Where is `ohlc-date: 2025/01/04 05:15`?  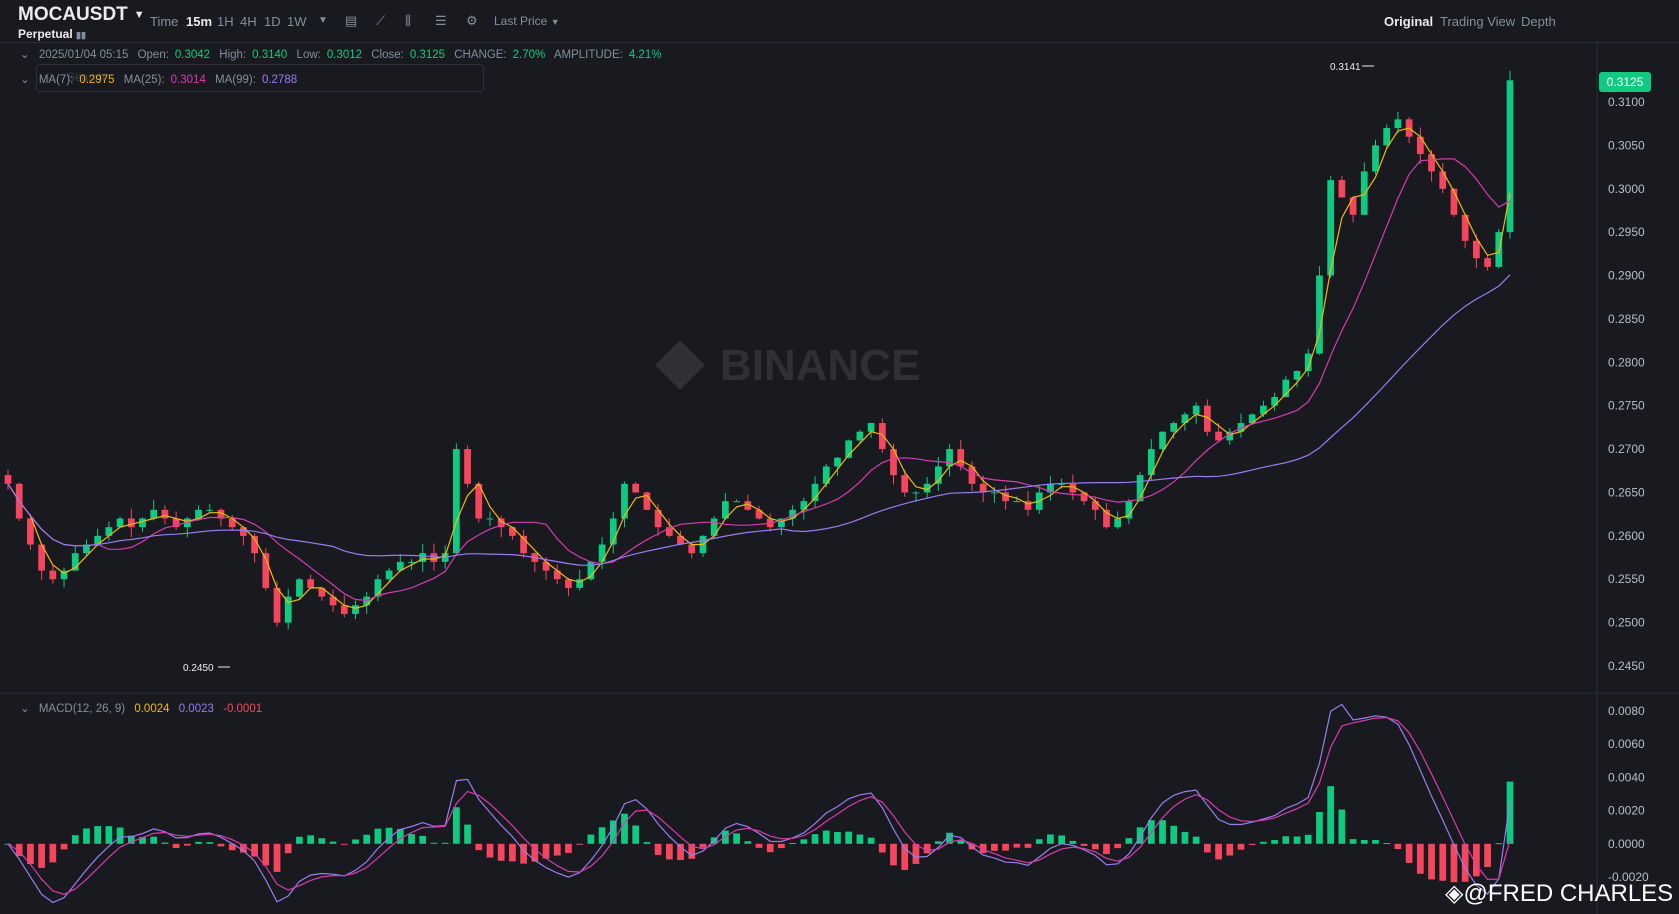 ohlc-date: 2025/01/04 05:15 is located at coordinates (83, 55).